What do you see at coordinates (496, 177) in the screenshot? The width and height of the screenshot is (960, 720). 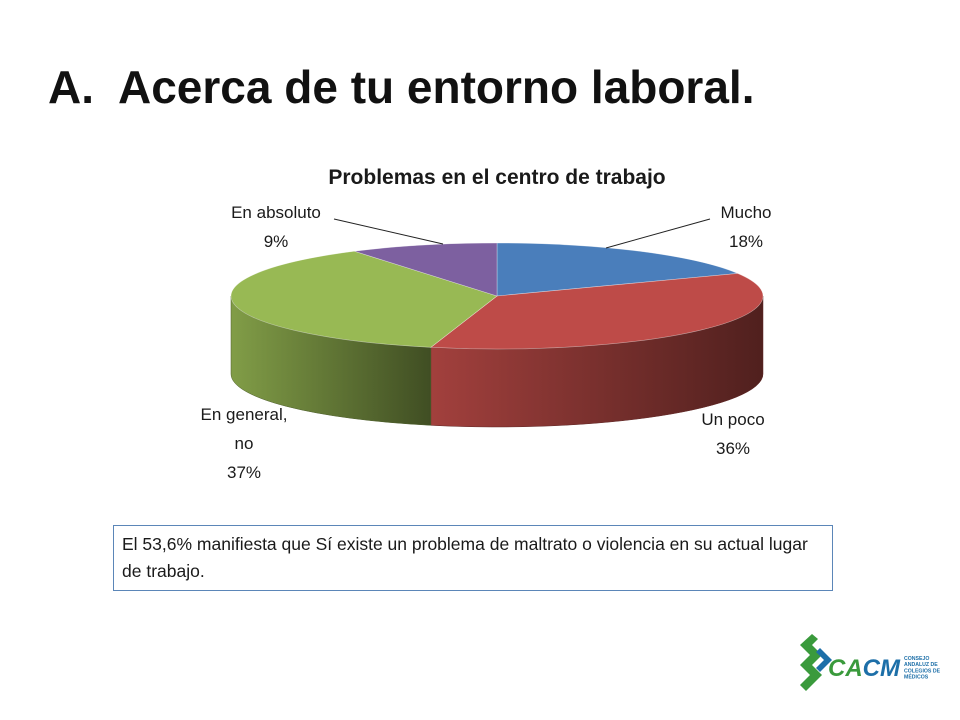 I see `chart-title: Problemas en el centro de trabajo` at bounding box center [496, 177].